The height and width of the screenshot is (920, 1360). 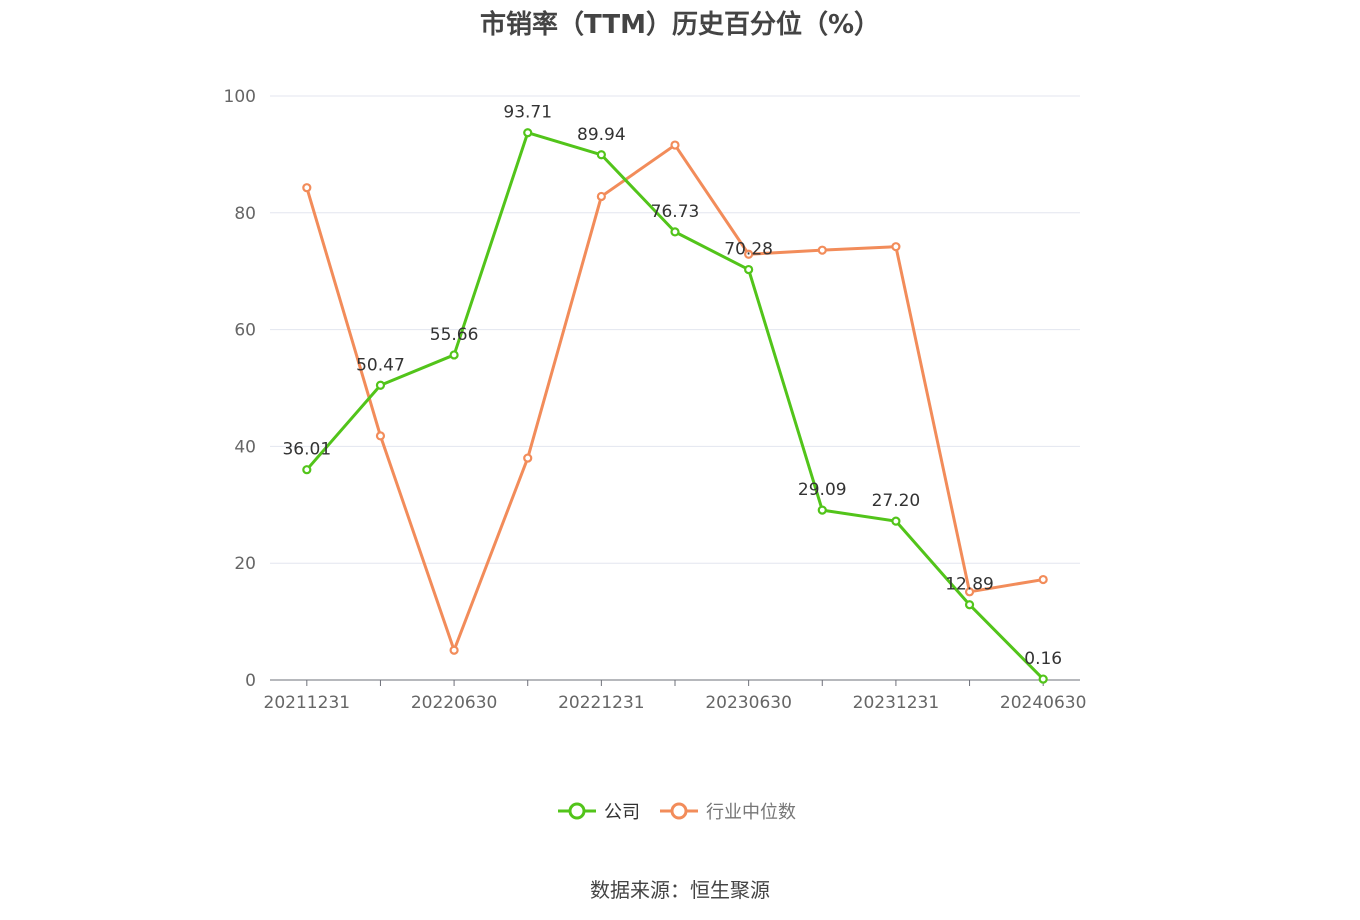 I want to click on data-label: 27.20, so click(x=896, y=501).